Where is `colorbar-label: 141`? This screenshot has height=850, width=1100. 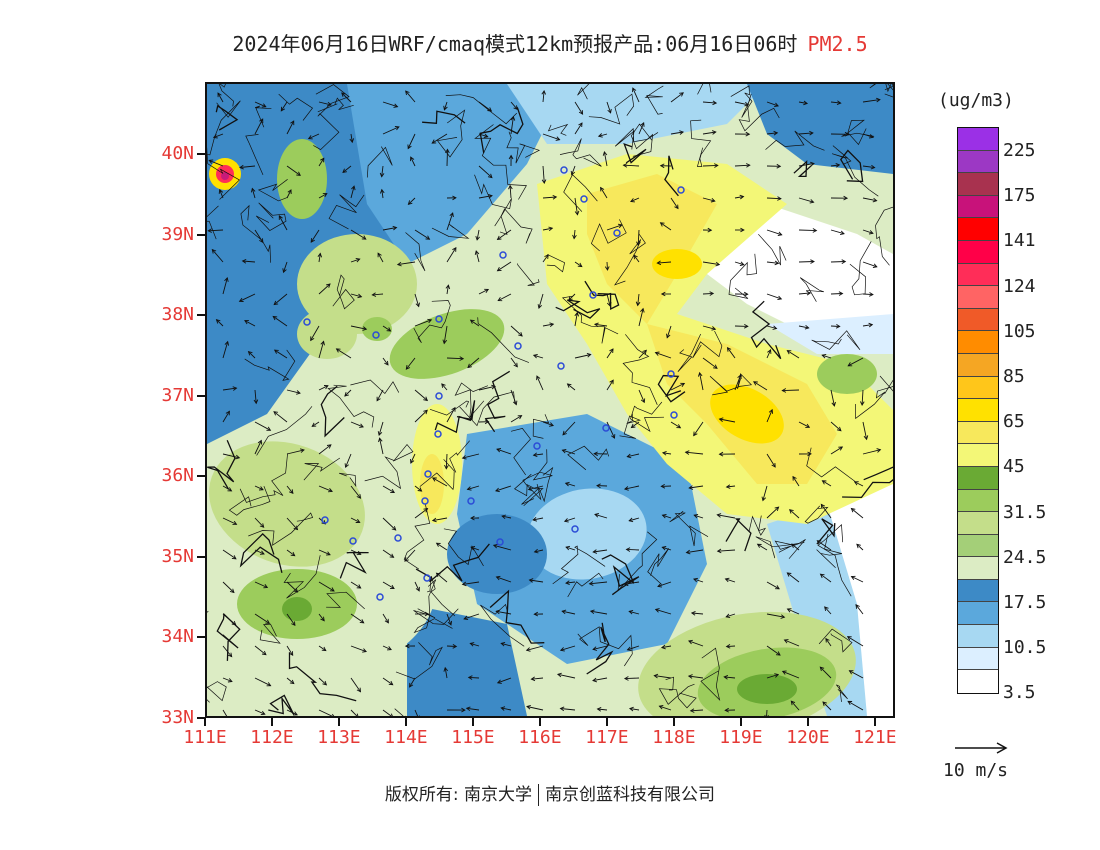 colorbar-label: 141 is located at coordinates (1019, 241).